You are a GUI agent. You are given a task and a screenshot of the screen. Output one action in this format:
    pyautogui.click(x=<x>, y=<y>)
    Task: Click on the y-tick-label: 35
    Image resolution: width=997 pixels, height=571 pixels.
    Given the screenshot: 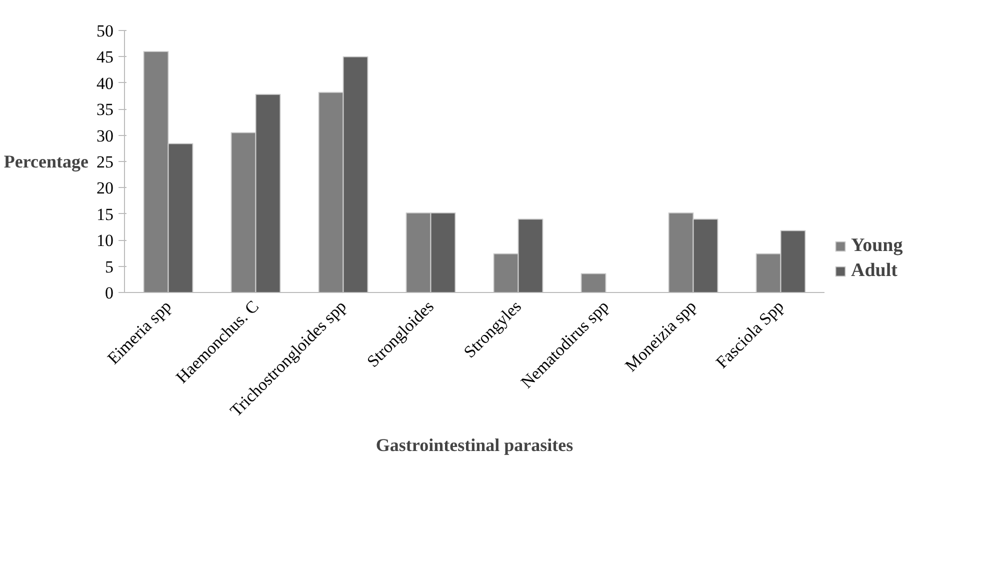 What is the action you would take?
    pyautogui.click(x=105, y=110)
    